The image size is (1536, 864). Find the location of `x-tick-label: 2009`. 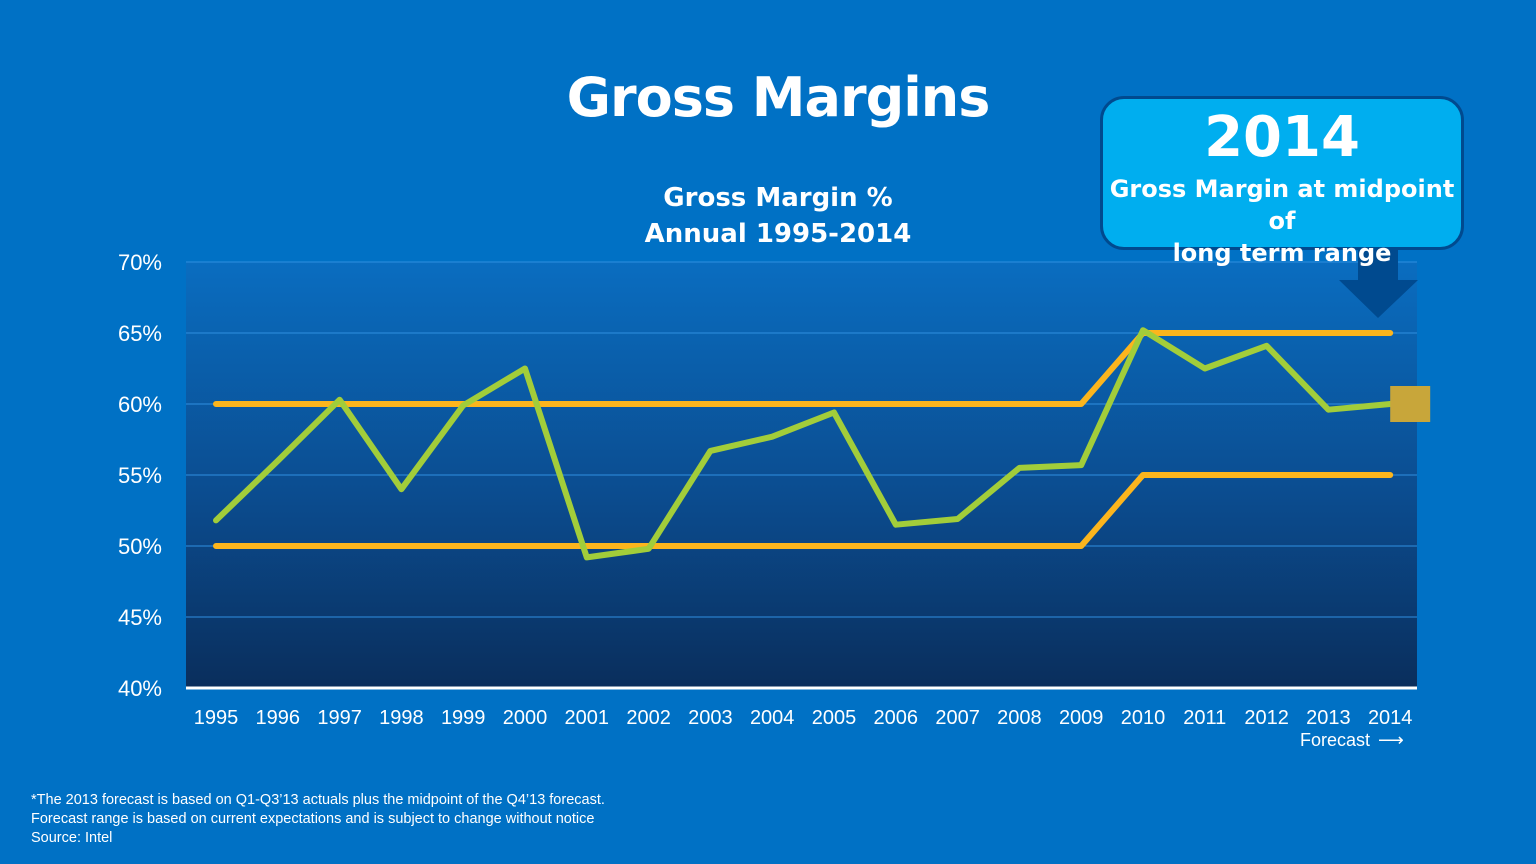

x-tick-label: 2009 is located at coordinates (1081, 718).